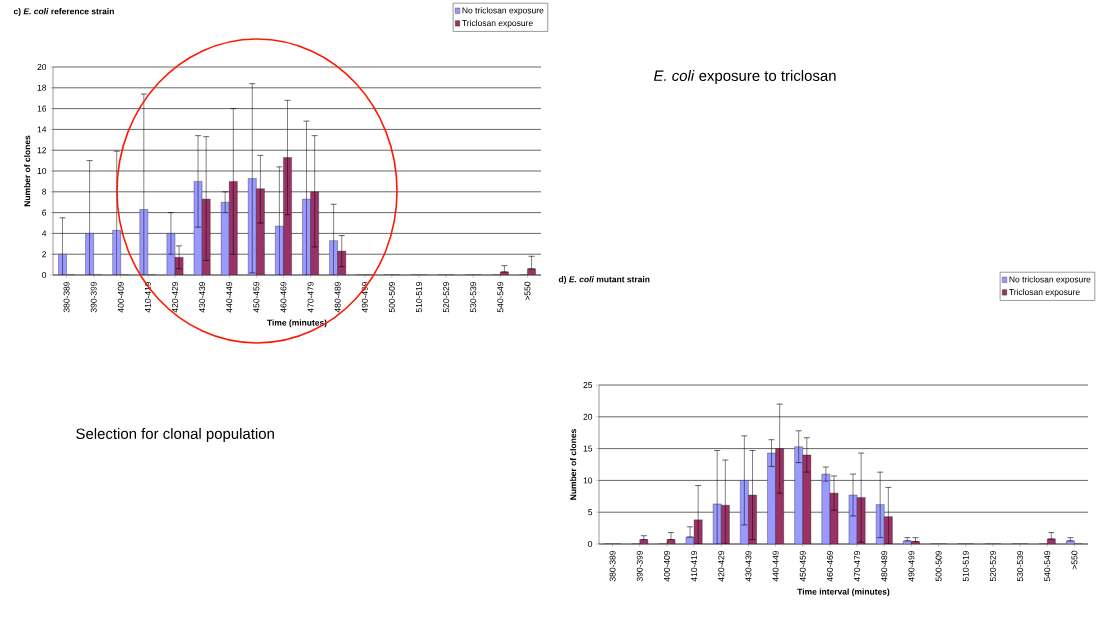 This screenshot has width=1096, height=624. Describe the element at coordinates (297, 323) in the screenshot. I see `x-axis-title: Time (minutes)` at that location.